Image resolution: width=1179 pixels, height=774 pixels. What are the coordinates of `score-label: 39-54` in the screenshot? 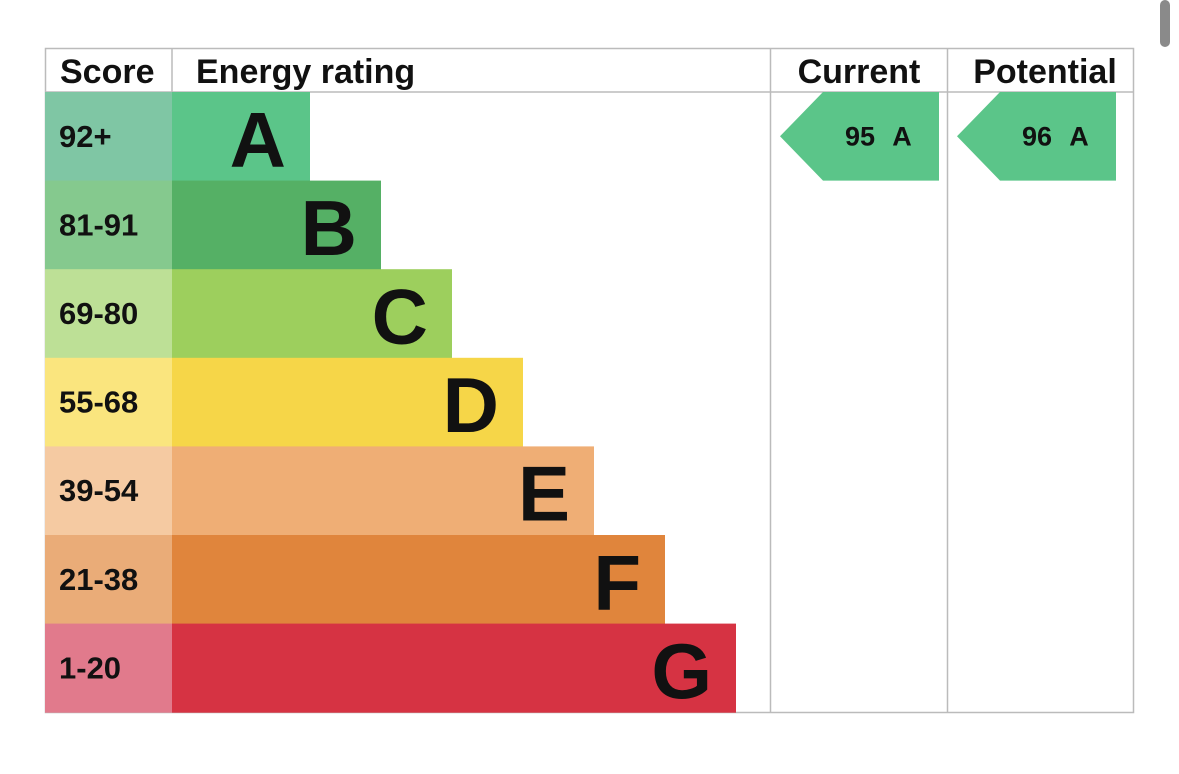 It's located at (99, 490).